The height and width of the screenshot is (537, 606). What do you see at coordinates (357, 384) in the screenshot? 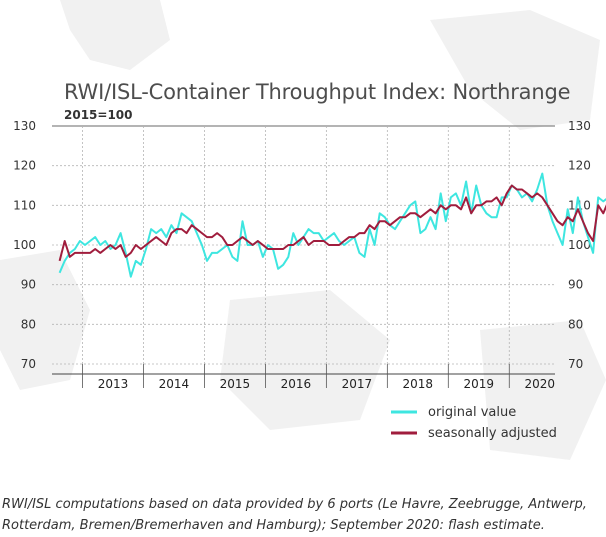
I see `x-tick-label: 2017` at bounding box center [357, 384].